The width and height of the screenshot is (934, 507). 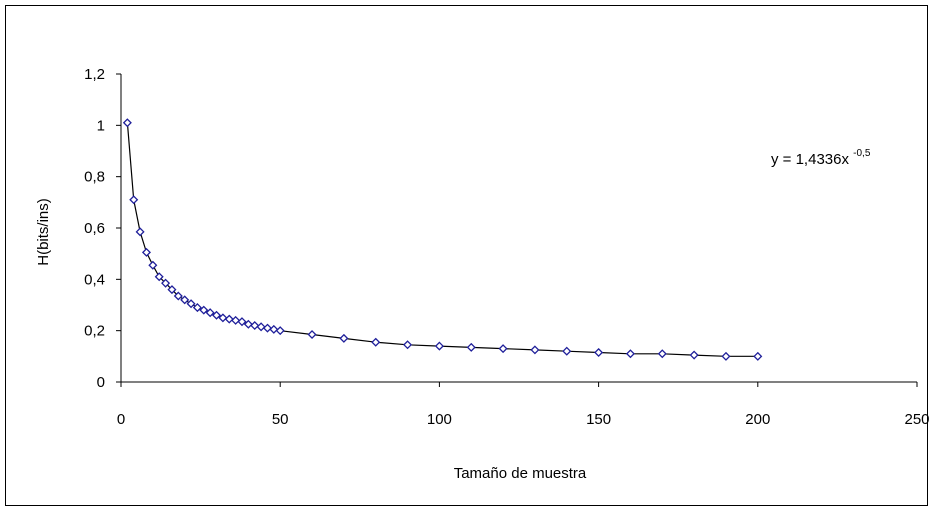 I want to click on y-tick-label: 0, so click(x=101, y=382).